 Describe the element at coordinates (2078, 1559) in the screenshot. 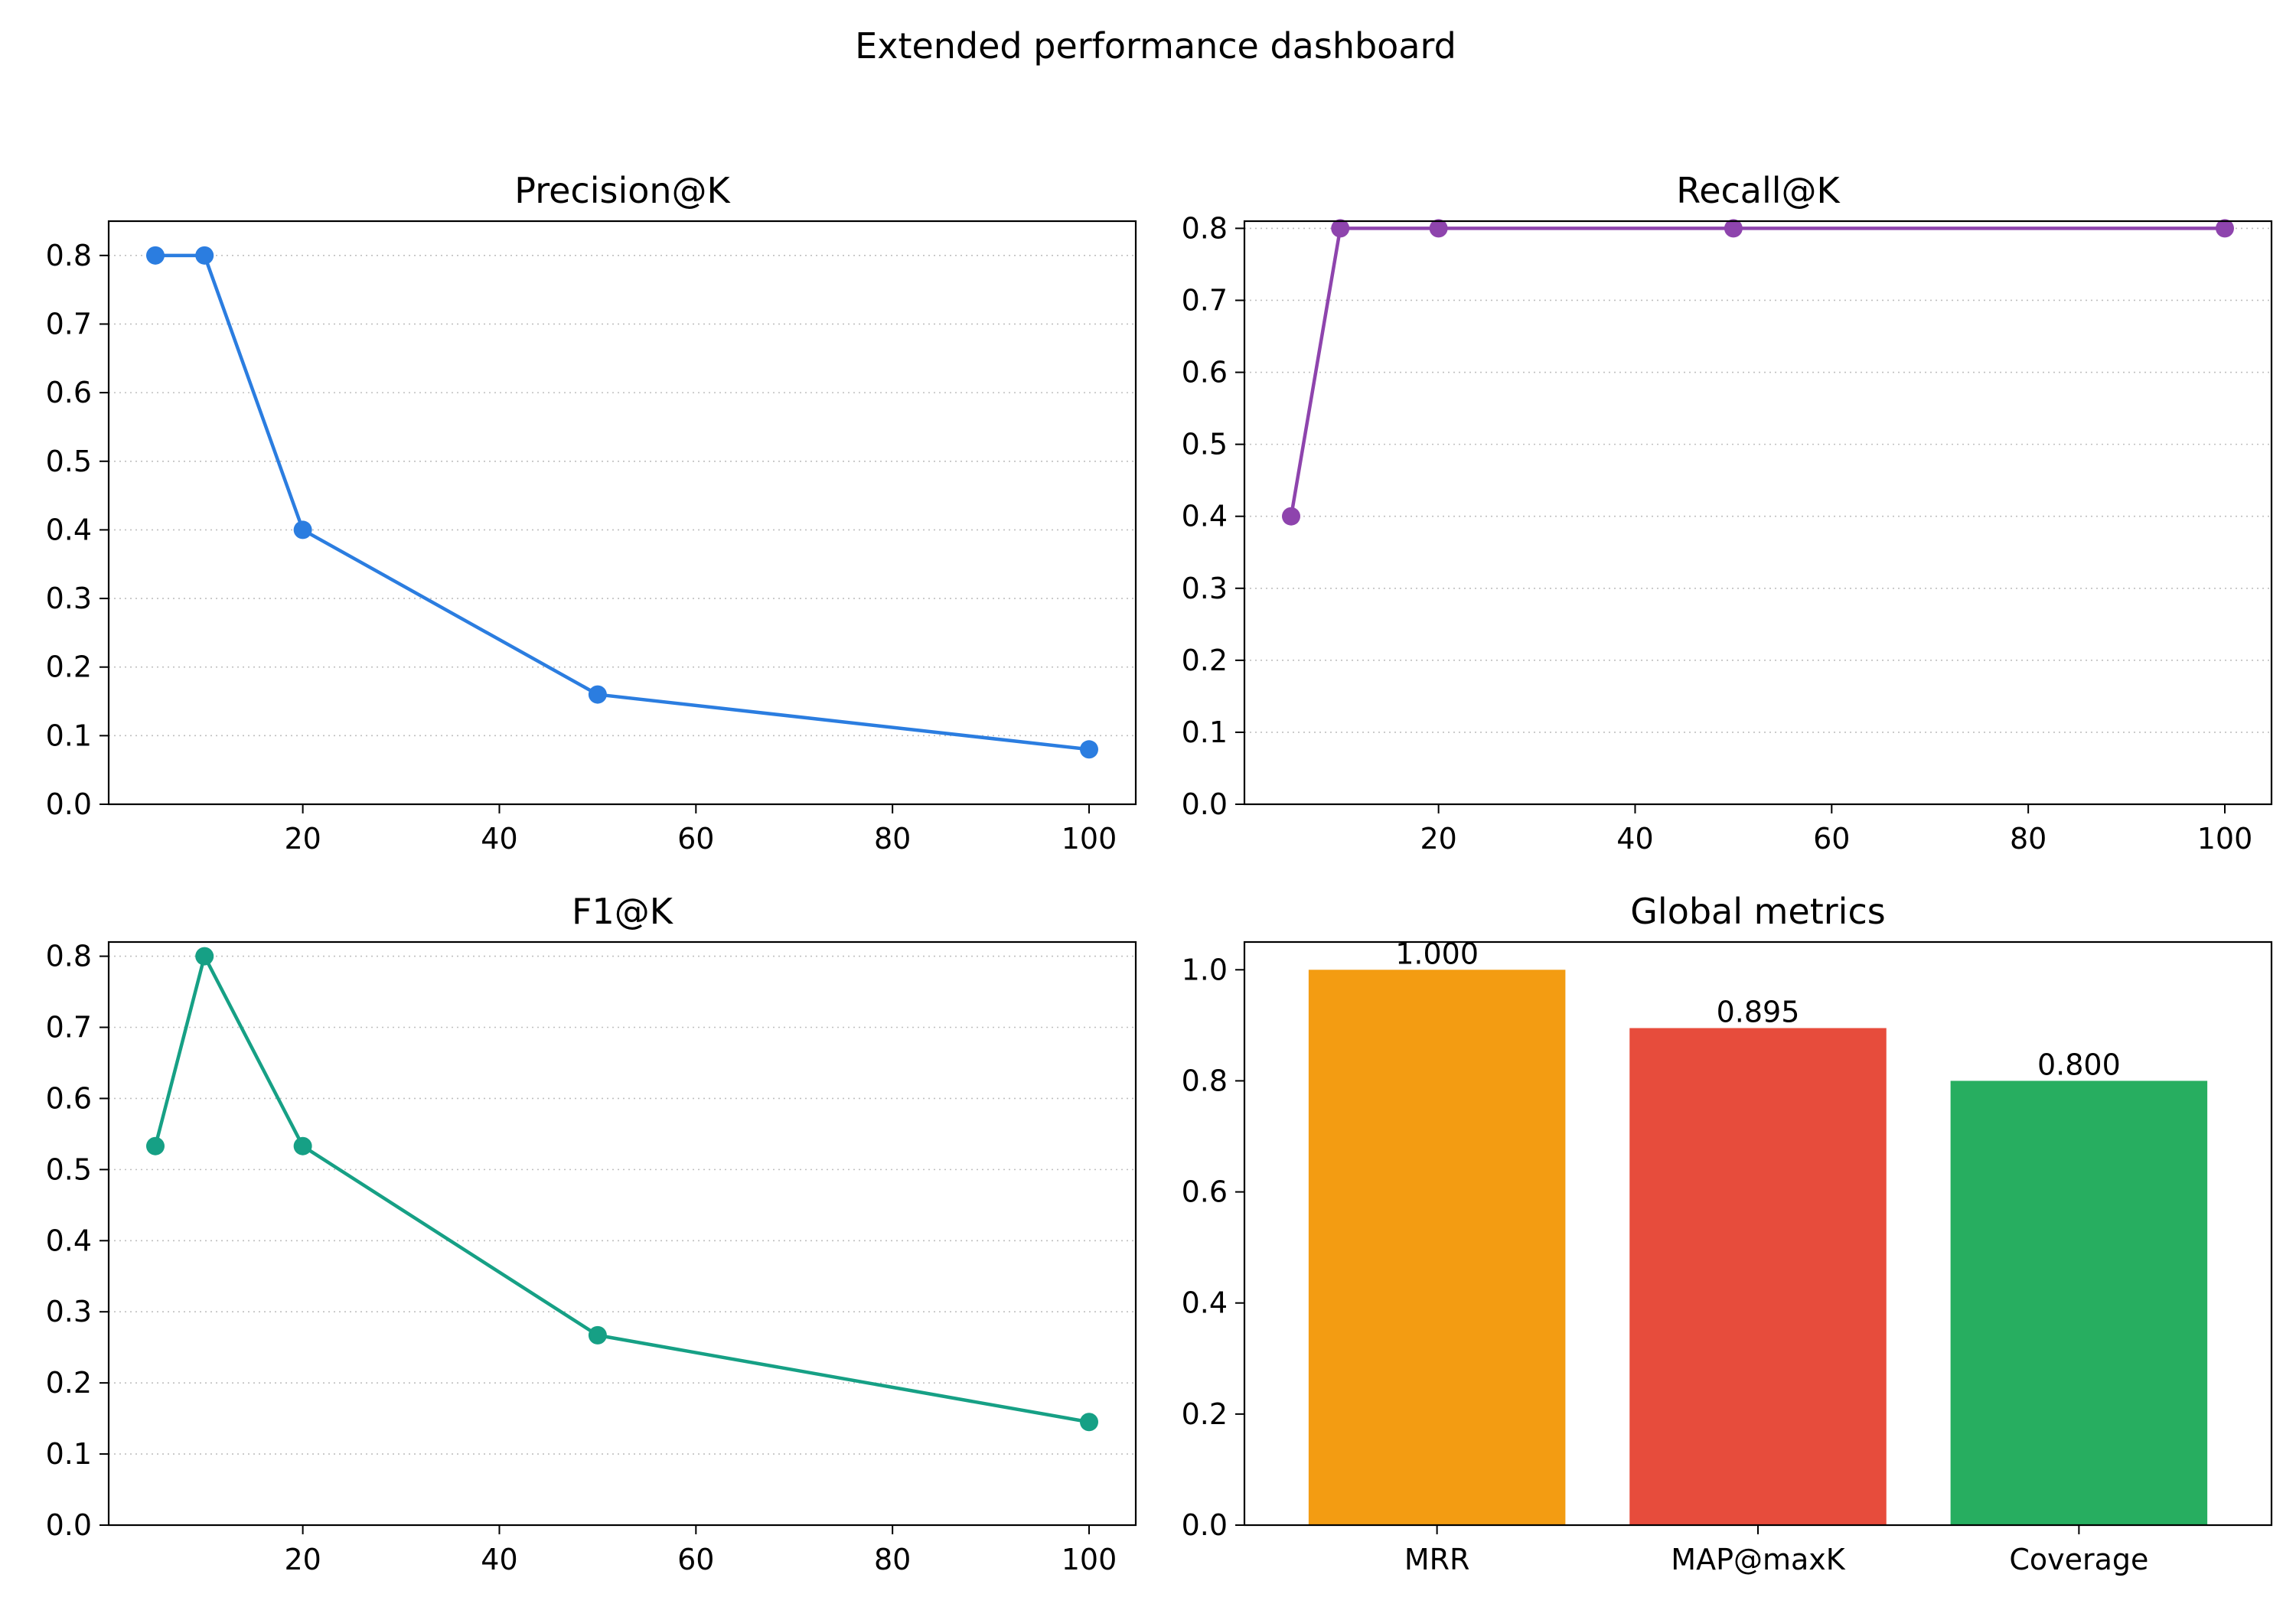

I see `x-tick-label: Coverage` at that location.